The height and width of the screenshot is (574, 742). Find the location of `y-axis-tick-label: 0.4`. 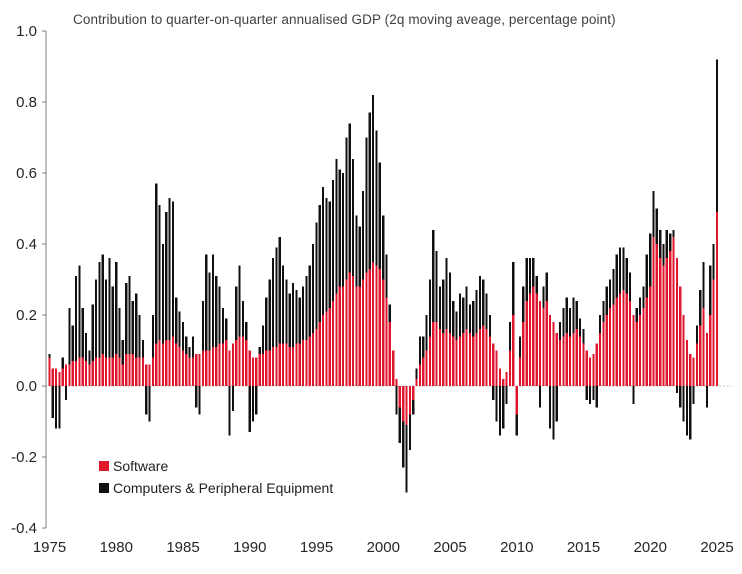

y-axis-tick-label: 0.4 is located at coordinates (26, 244).